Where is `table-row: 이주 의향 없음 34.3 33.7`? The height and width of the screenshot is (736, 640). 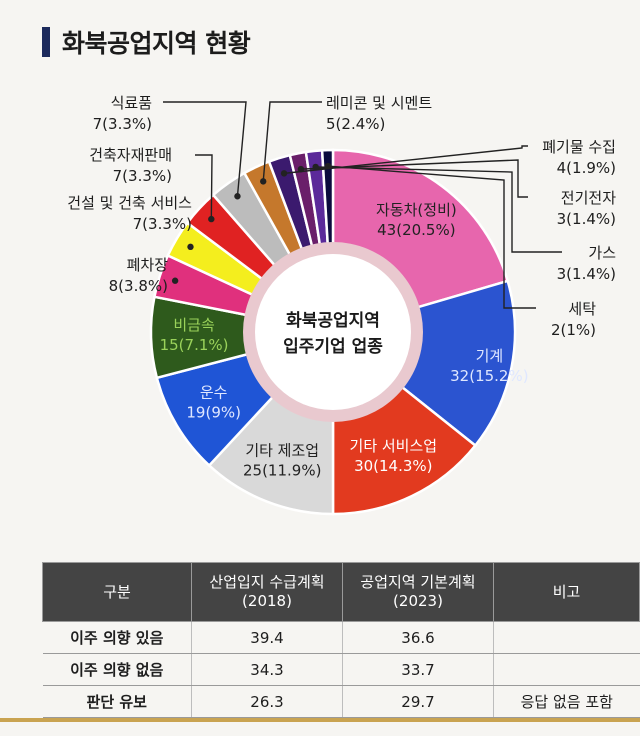
table-row: 이주 의향 없음 34.3 33.7 is located at coordinates (341, 669).